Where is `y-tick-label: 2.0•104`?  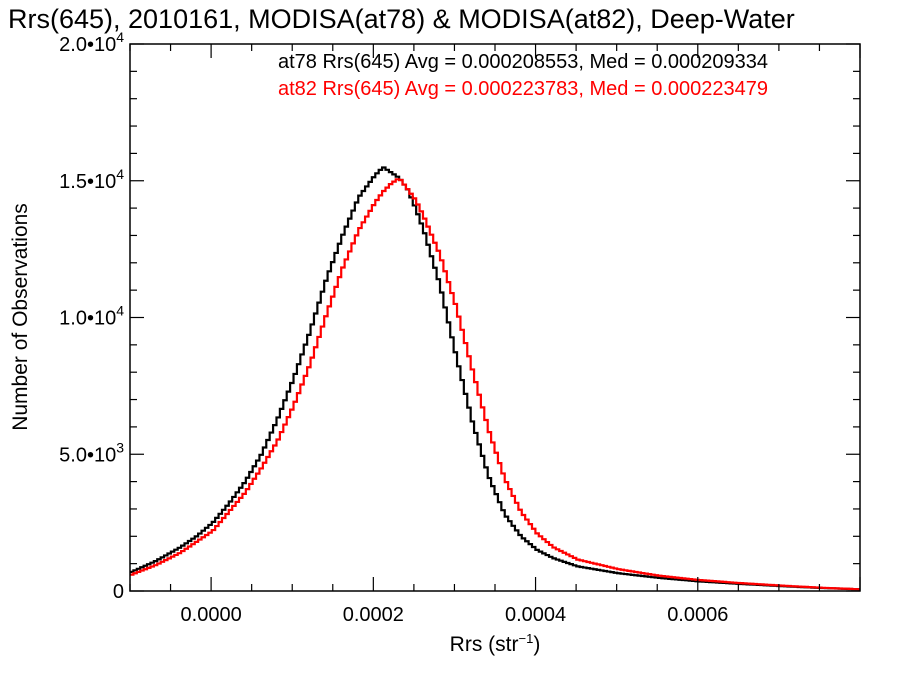 y-tick-label: 2.0•104 is located at coordinates (91, 42).